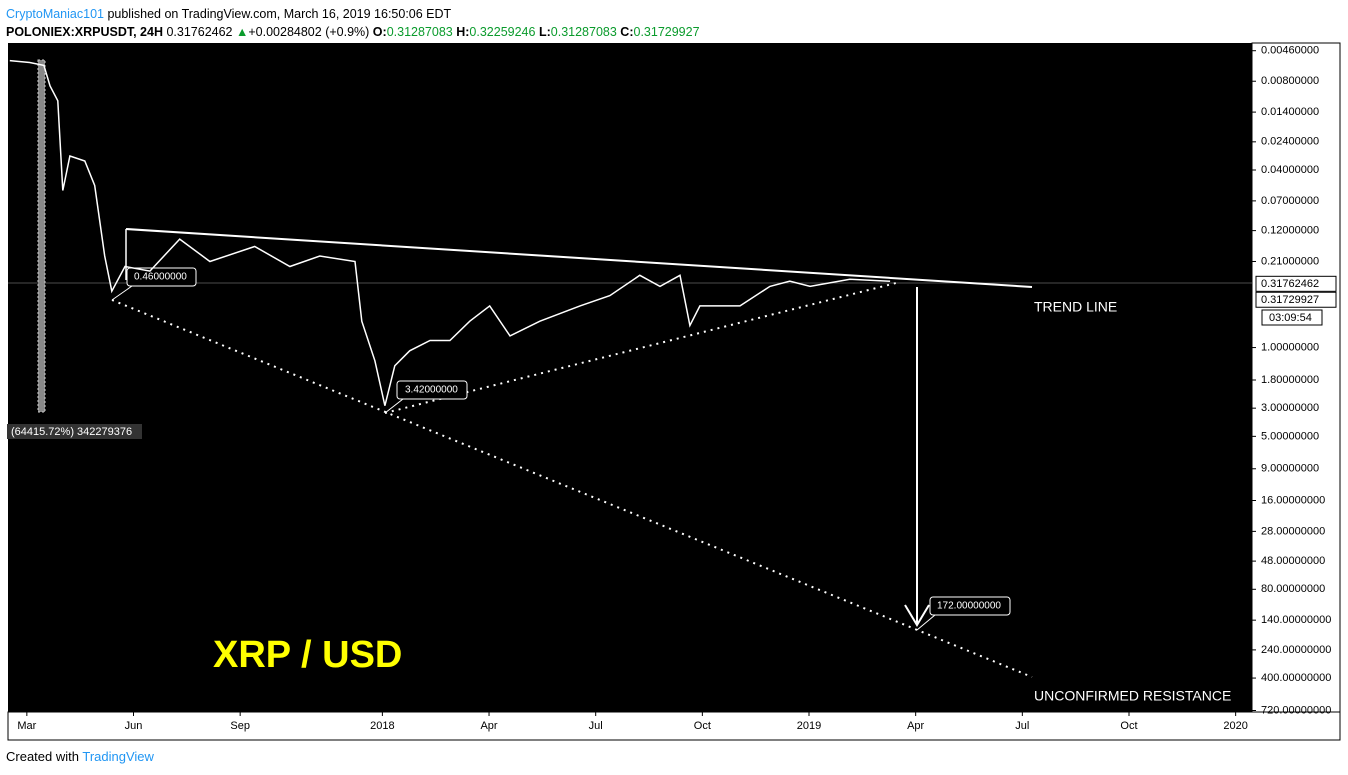 This screenshot has height=775, width=1348. I want to click on trend-line, so click(579, 258).